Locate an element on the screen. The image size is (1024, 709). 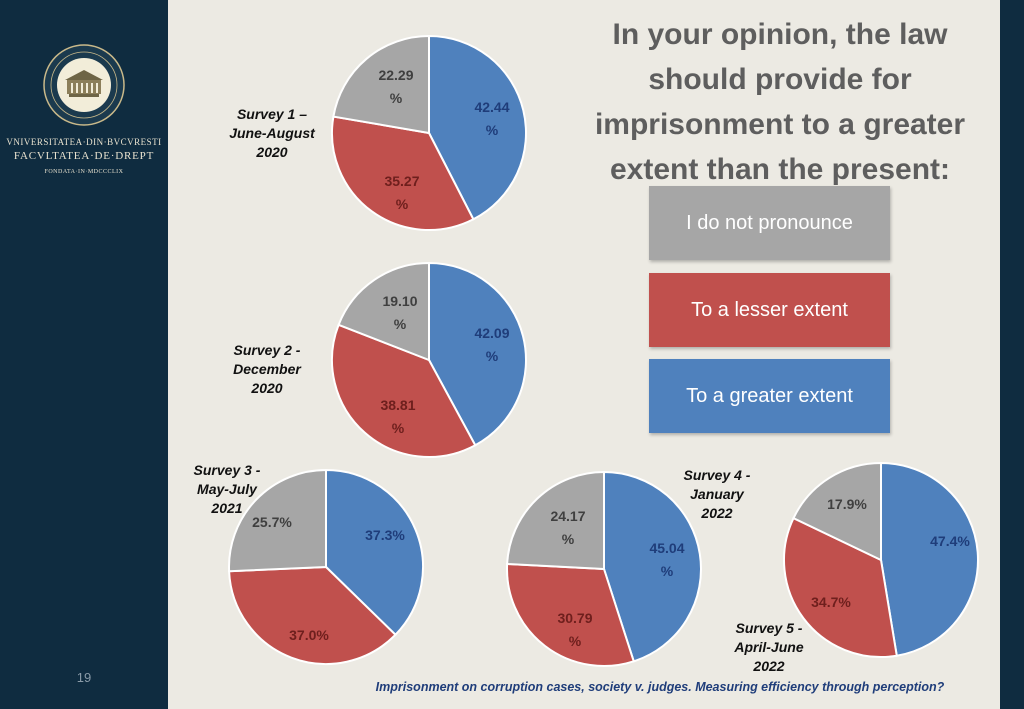
survey-2-label: Survey 2 - December 2020 is located at coordinates (267, 369).